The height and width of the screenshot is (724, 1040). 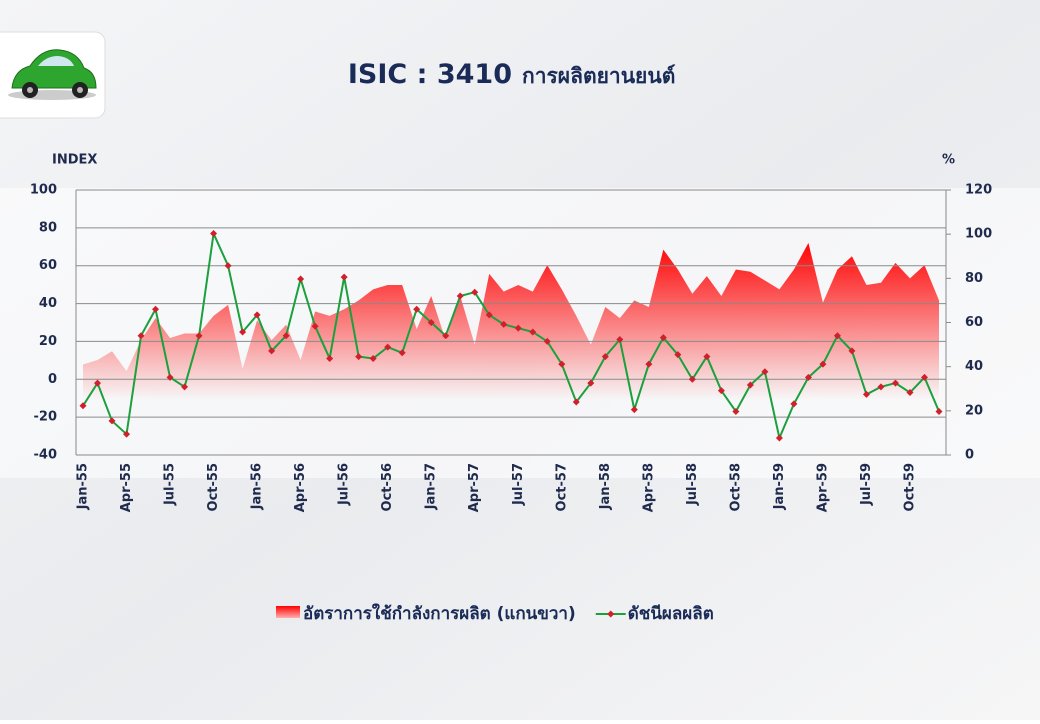 What do you see at coordinates (822, 487) in the screenshot?
I see `x-tick-label: Apr-59` at bounding box center [822, 487].